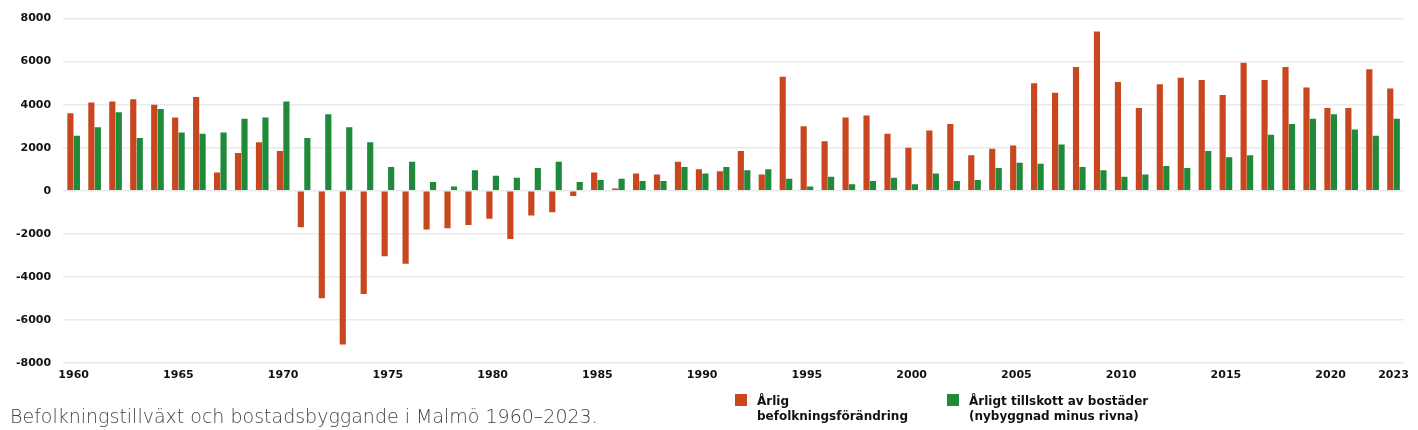 This screenshot has width=1418, height=430. I want to click on x-tick-label: 2015, so click(1226, 375).